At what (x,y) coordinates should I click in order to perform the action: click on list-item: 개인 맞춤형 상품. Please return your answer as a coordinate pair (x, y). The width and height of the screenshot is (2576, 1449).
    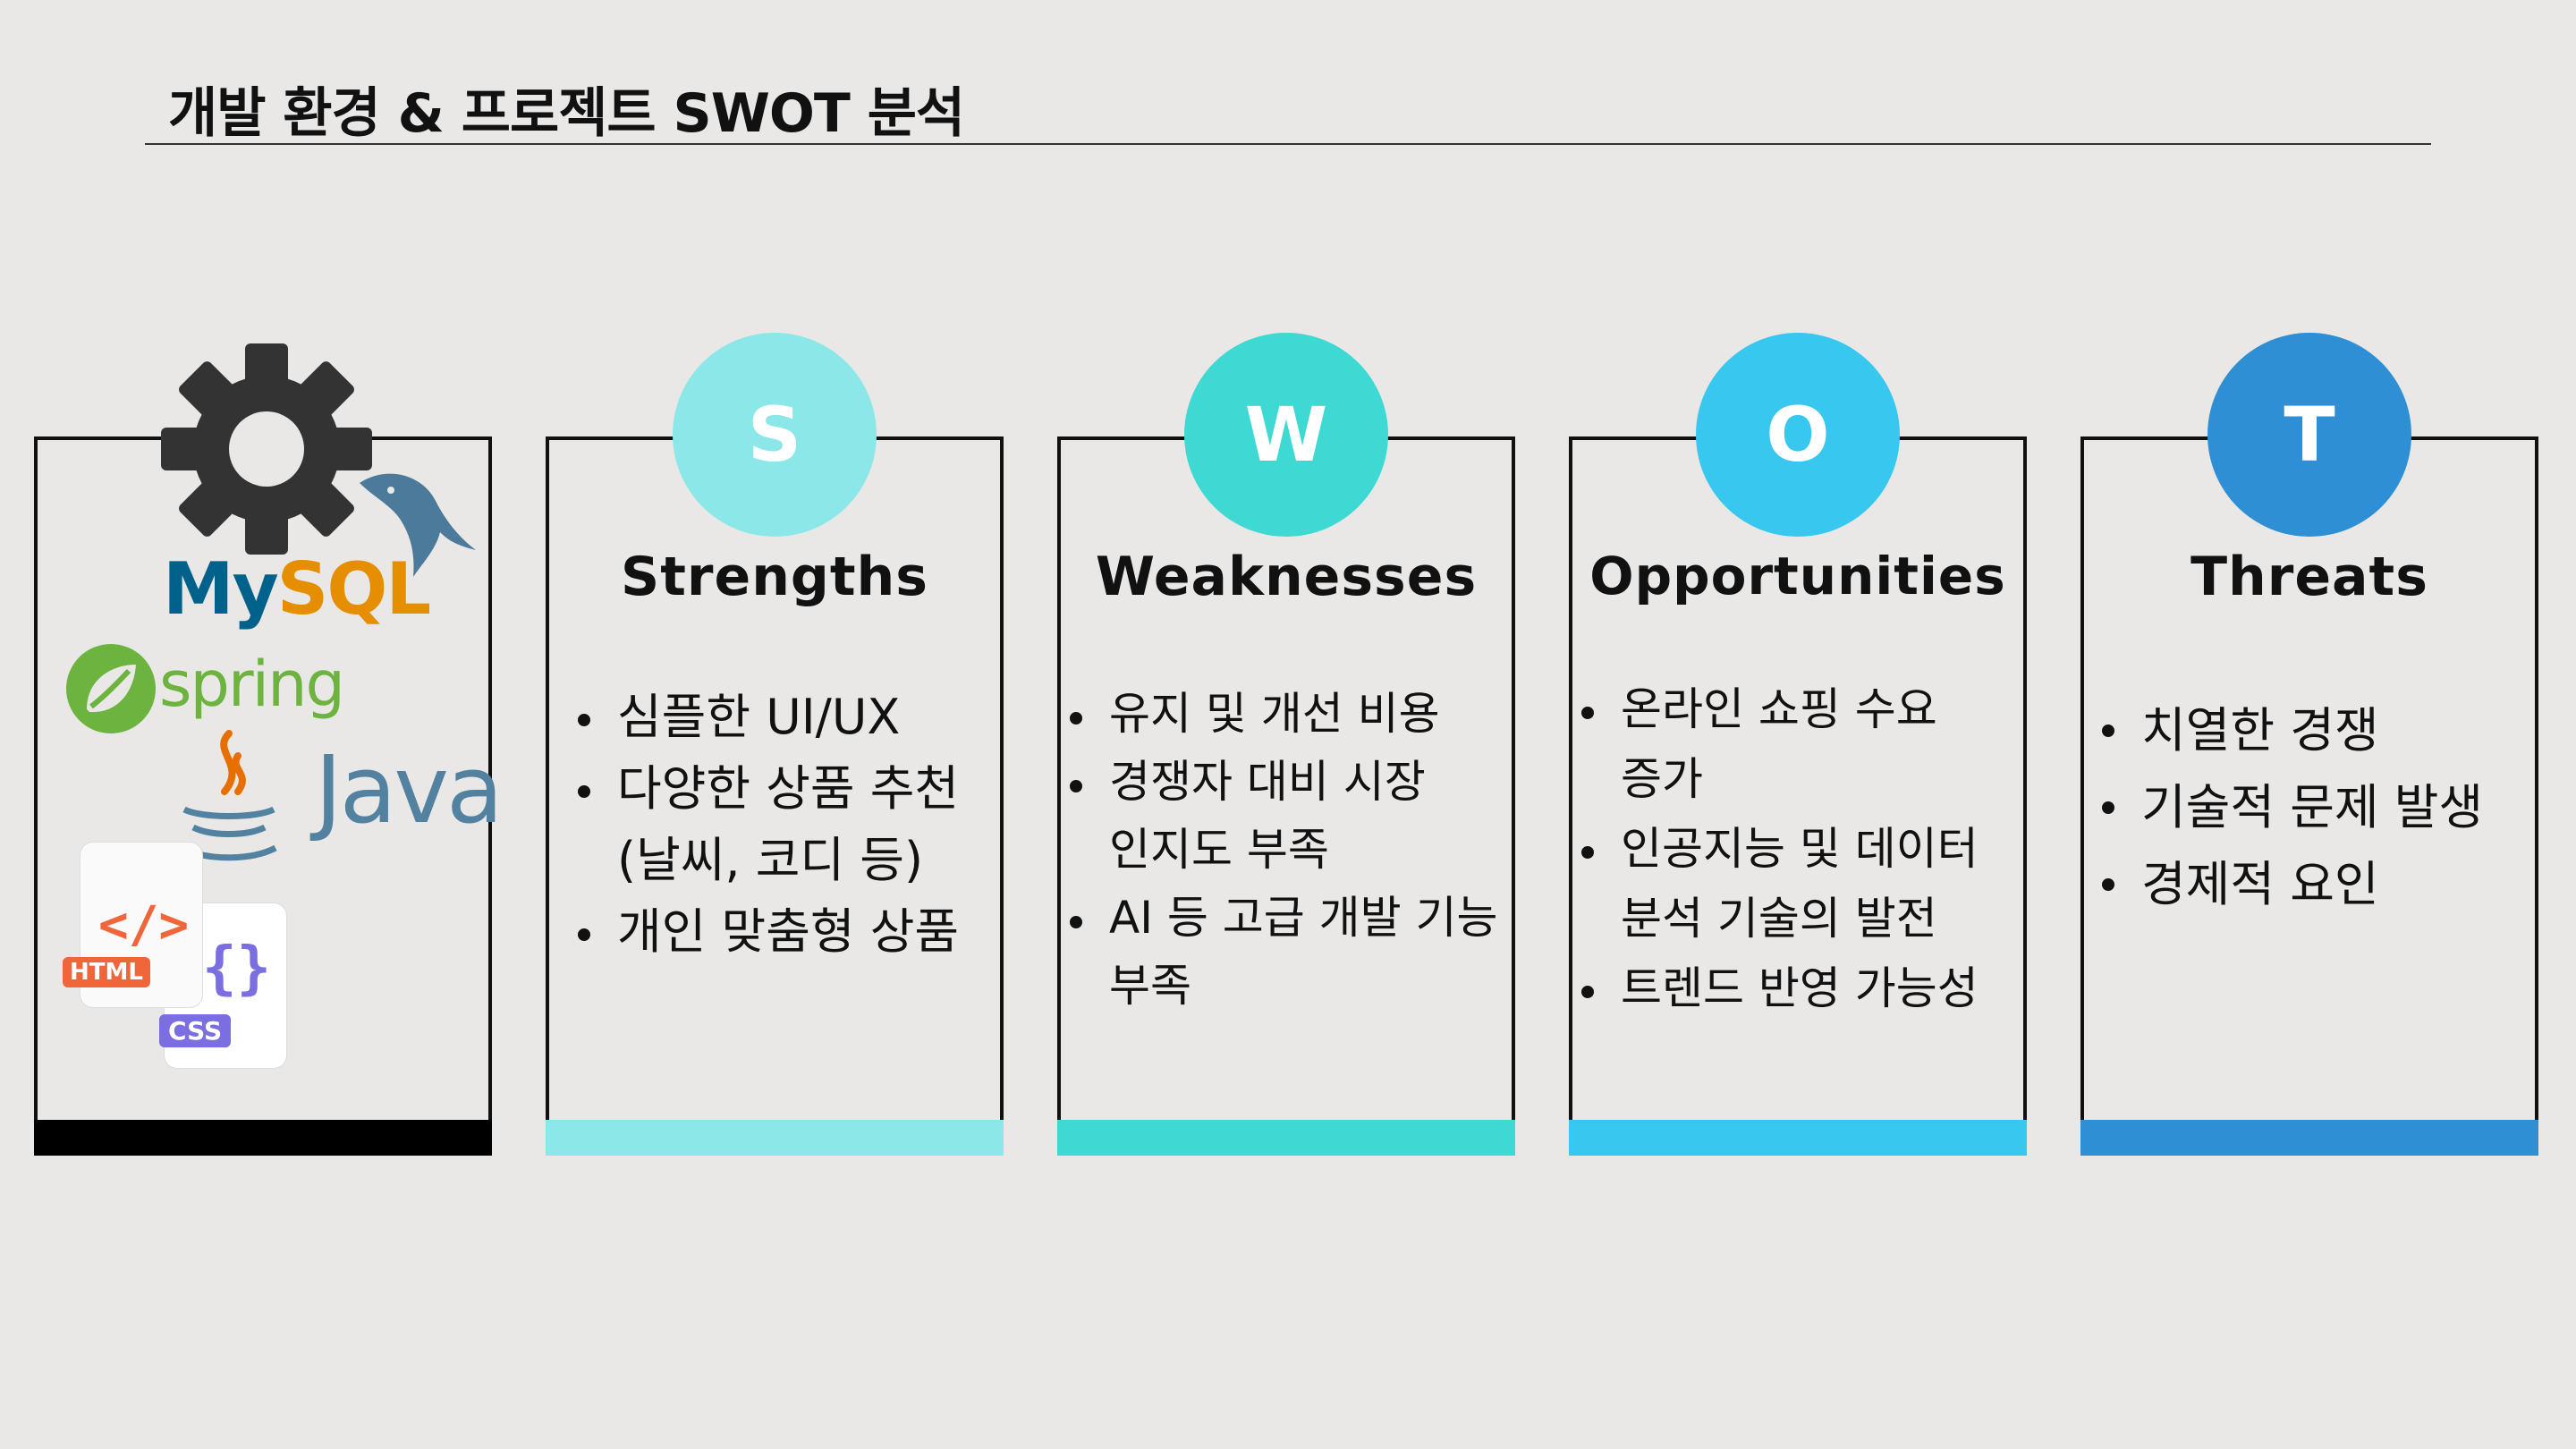
    Looking at the image, I should click on (797, 932).